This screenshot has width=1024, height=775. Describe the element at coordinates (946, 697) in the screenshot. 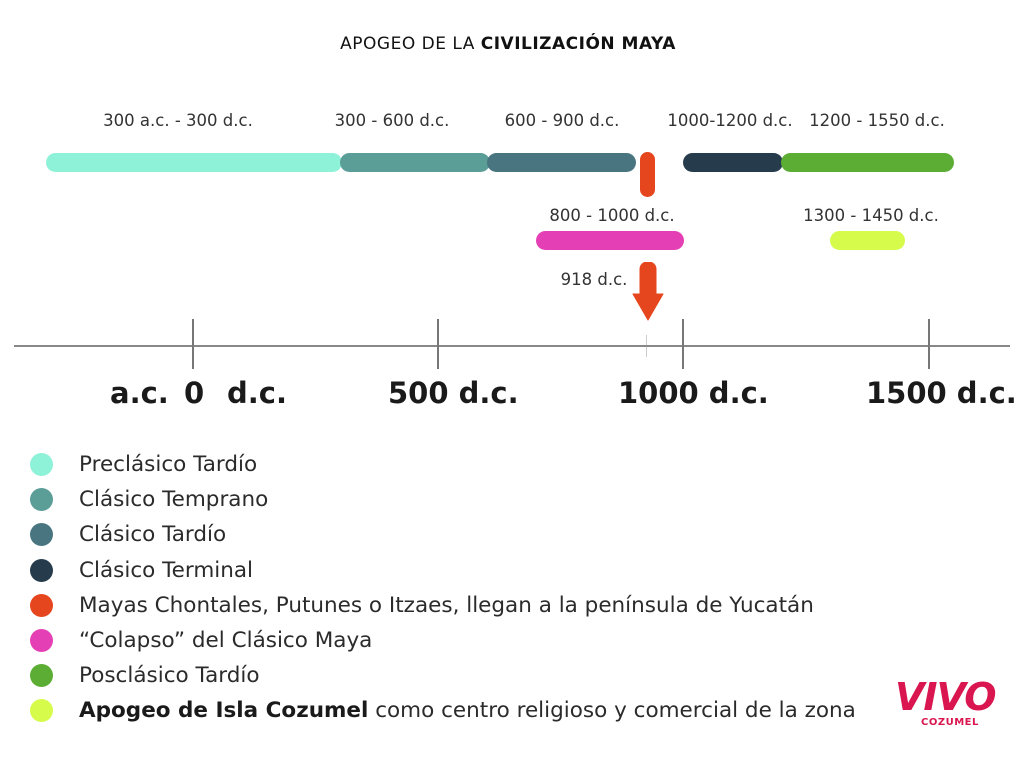

I see `logo-wordmark: VIVO` at that location.